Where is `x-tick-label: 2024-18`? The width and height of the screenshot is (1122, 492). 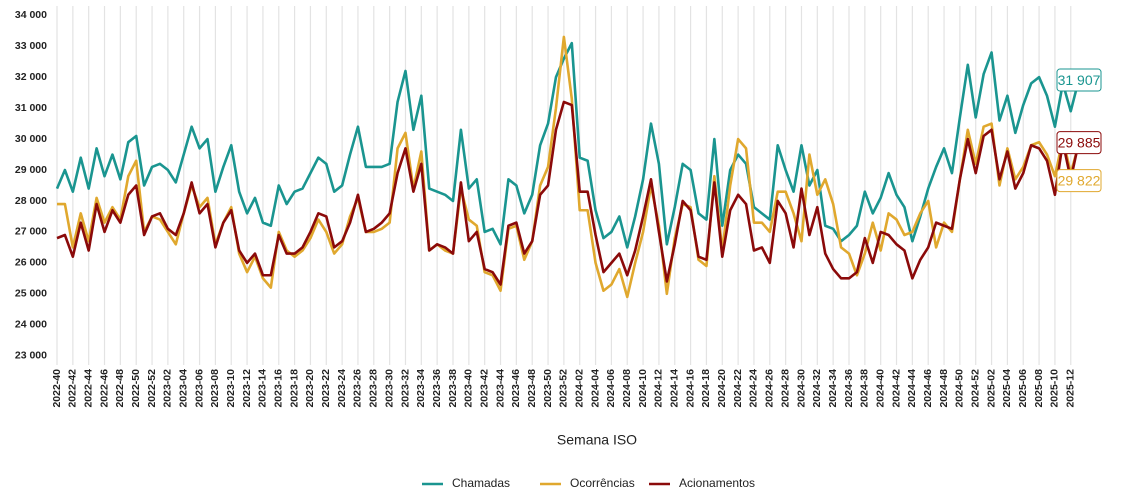 x-tick-label: 2024-18 is located at coordinates (706, 388).